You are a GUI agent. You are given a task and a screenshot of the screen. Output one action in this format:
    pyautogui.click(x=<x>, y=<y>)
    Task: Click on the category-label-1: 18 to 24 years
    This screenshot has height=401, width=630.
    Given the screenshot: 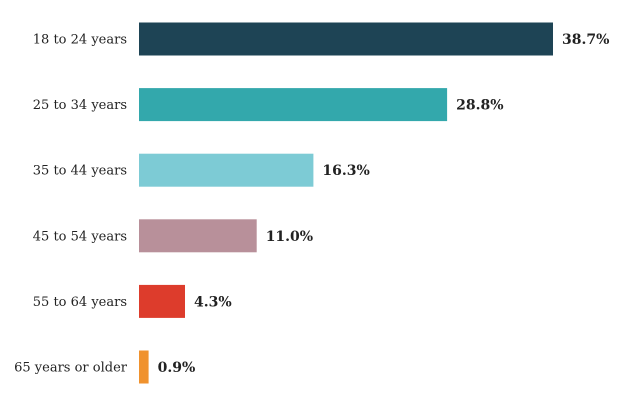 What is the action you would take?
    pyautogui.click(x=80, y=40)
    